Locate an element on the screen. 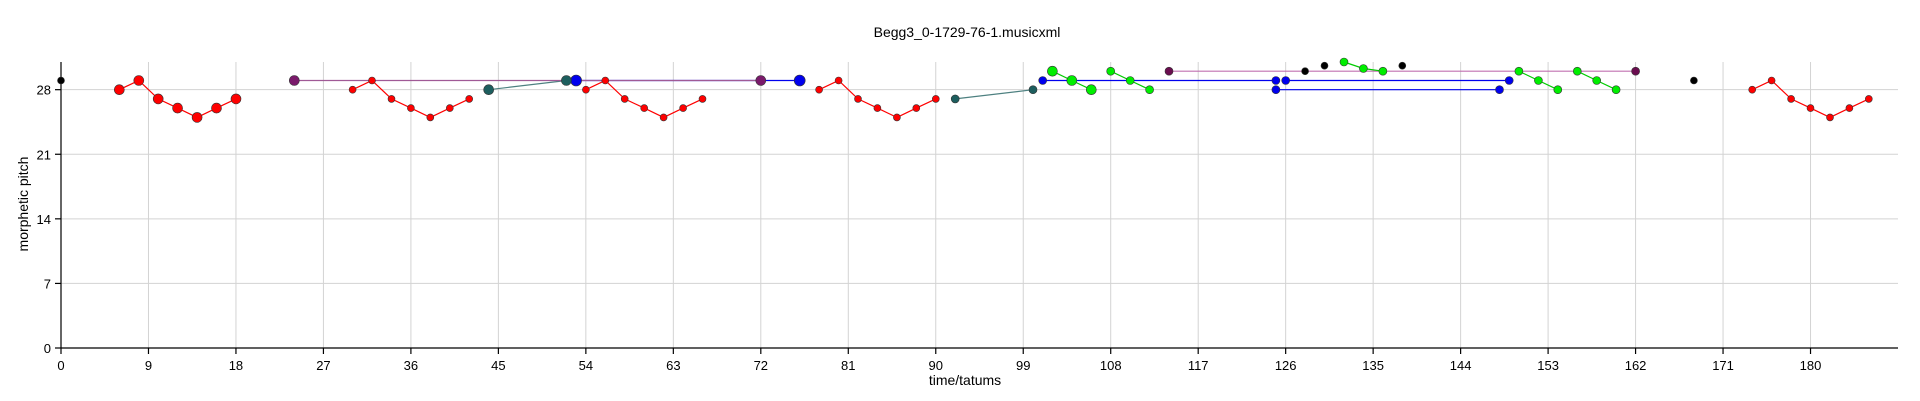 The width and height of the screenshot is (1920, 401). x-tick-label: 81 is located at coordinates (848, 365).